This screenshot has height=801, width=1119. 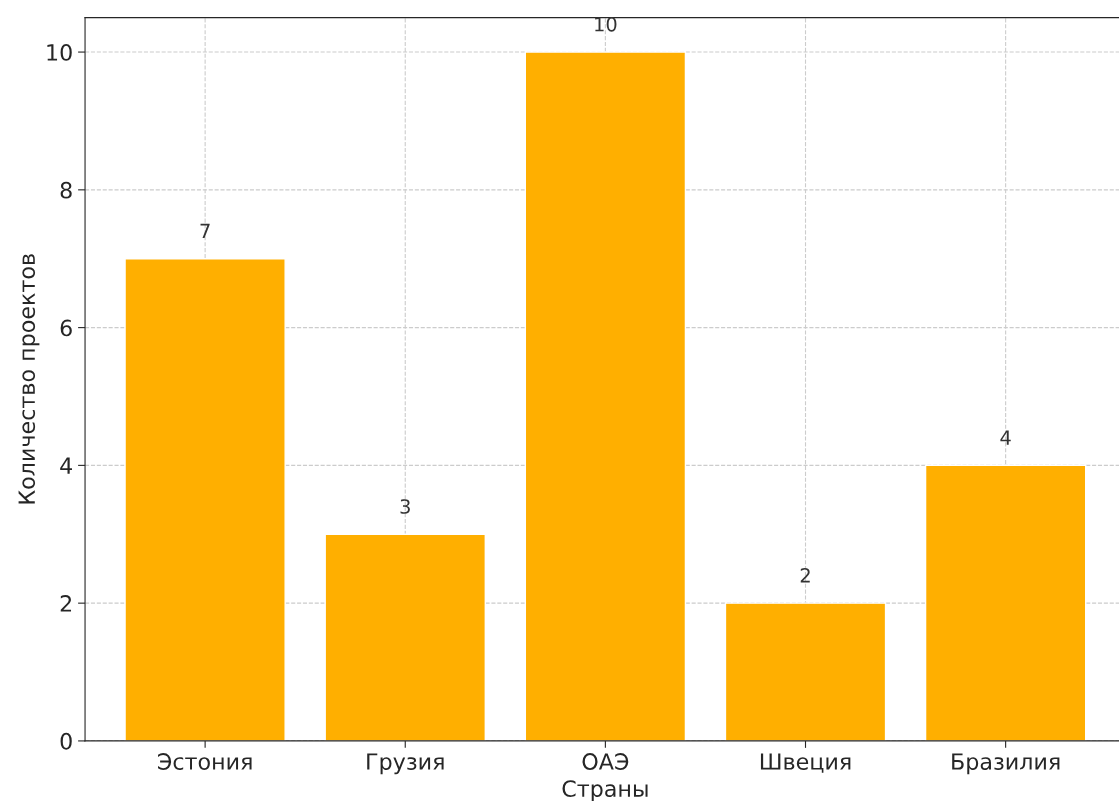 What do you see at coordinates (29, 379) in the screenshot?
I see `y-axis-title: Количество проектов` at bounding box center [29, 379].